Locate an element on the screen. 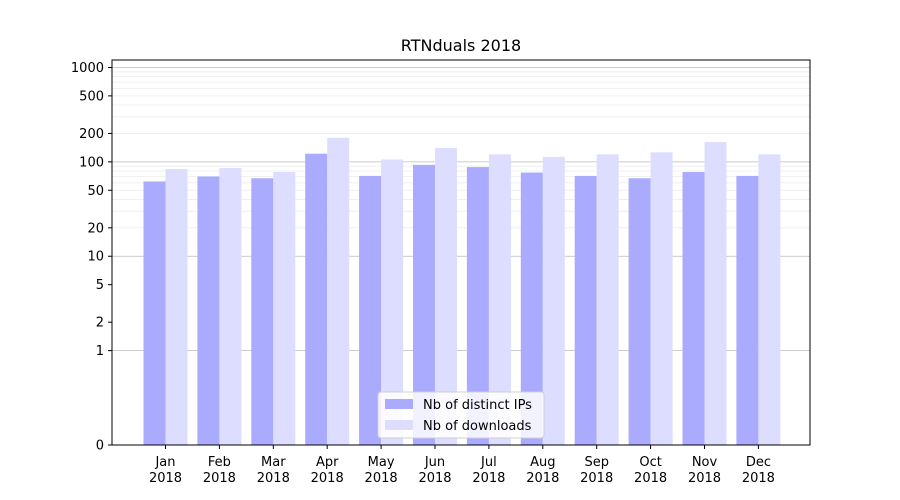 The height and width of the screenshot is (500, 900). x-tick-label: Dec 2018 is located at coordinates (758, 470).